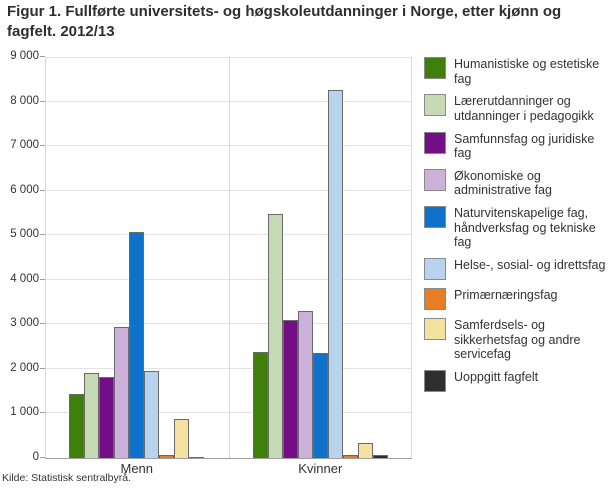 This screenshot has height=488, width=610. What do you see at coordinates (24, 278) in the screenshot?
I see `y-tick-label-4000: 4 000` at bounding box center [24, 278].